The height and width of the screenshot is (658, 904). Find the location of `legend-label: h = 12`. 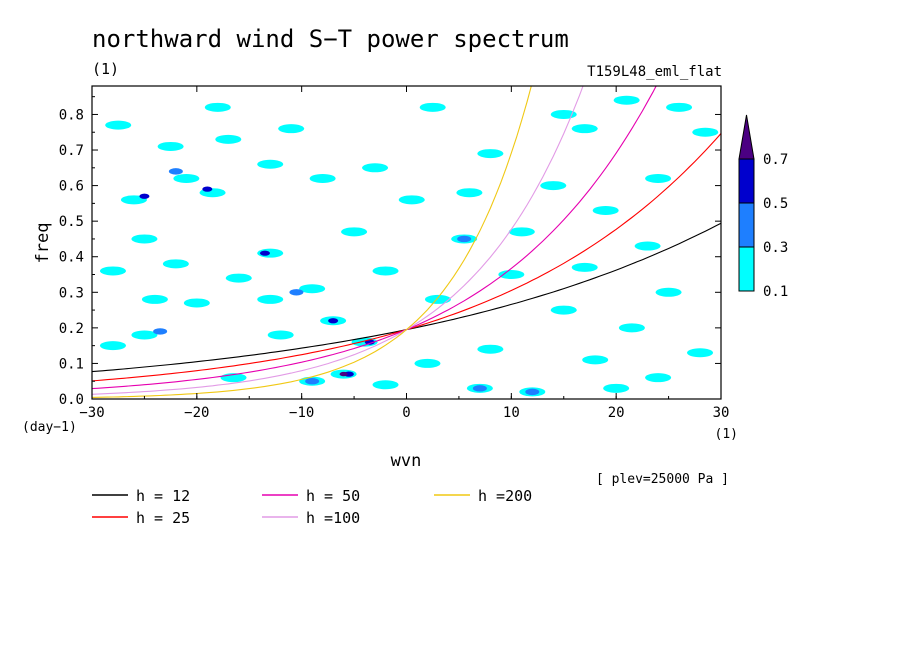

legend-label: h = 12 is located at coordinates (163, 496).